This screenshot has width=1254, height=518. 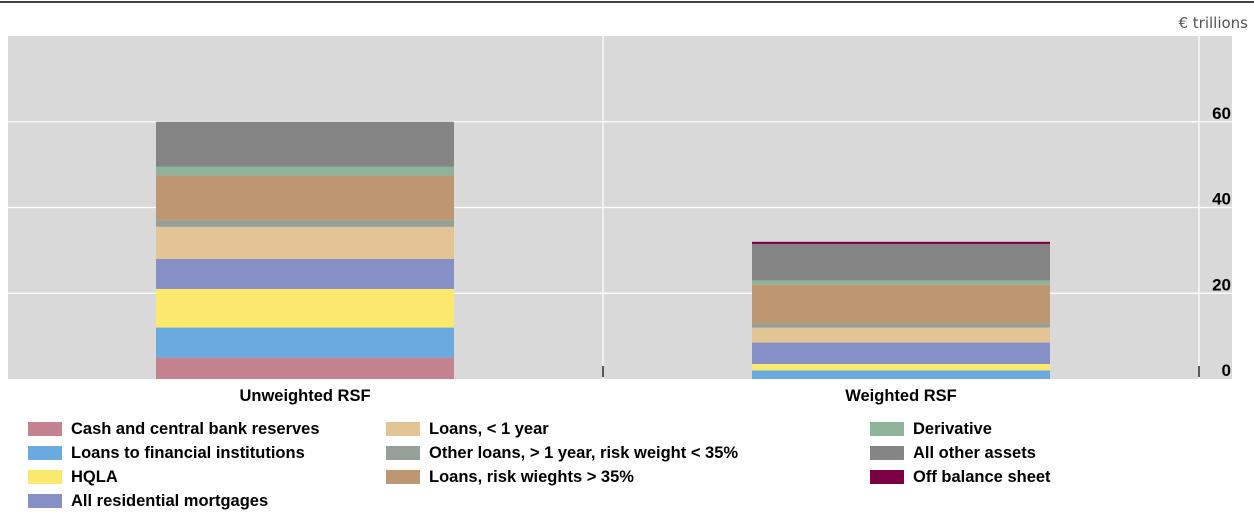 I want to click on legend-item: Loans, < 1 year, so click(x=467, y=429).